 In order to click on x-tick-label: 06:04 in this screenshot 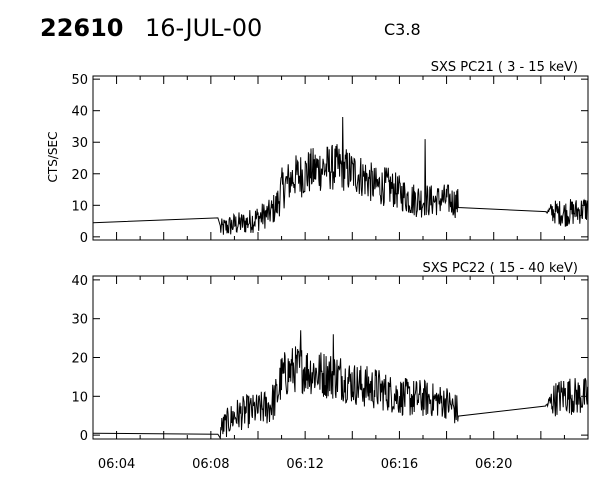, I will do `click(116, 464)`.